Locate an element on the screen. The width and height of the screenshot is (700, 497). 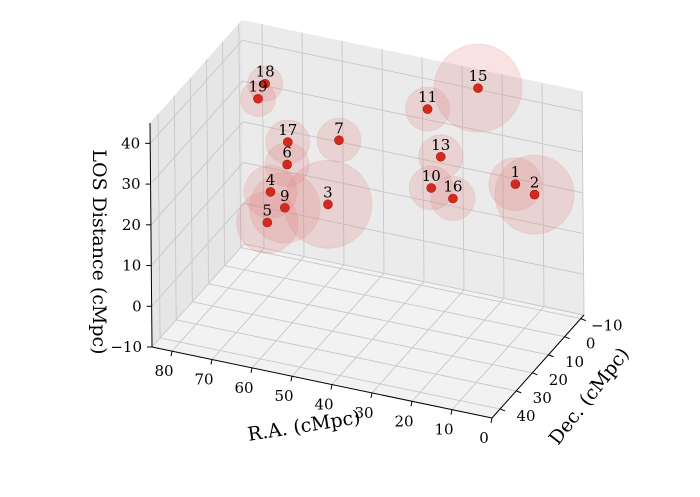
y-tick-label: 10 is located at coordinates (574, 362).